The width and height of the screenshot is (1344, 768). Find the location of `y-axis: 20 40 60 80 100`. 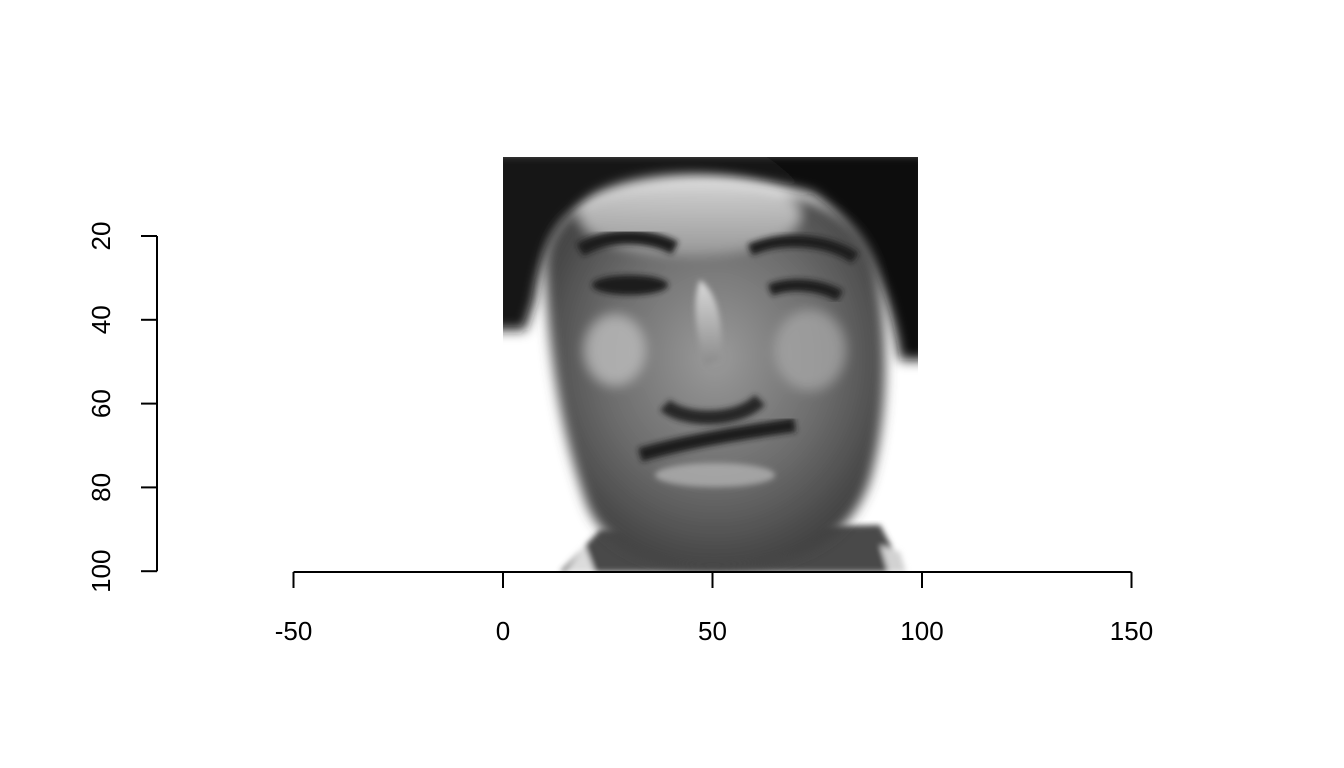

y-axis: 20 40 60 80 100 is located at coordinates (122, 407).